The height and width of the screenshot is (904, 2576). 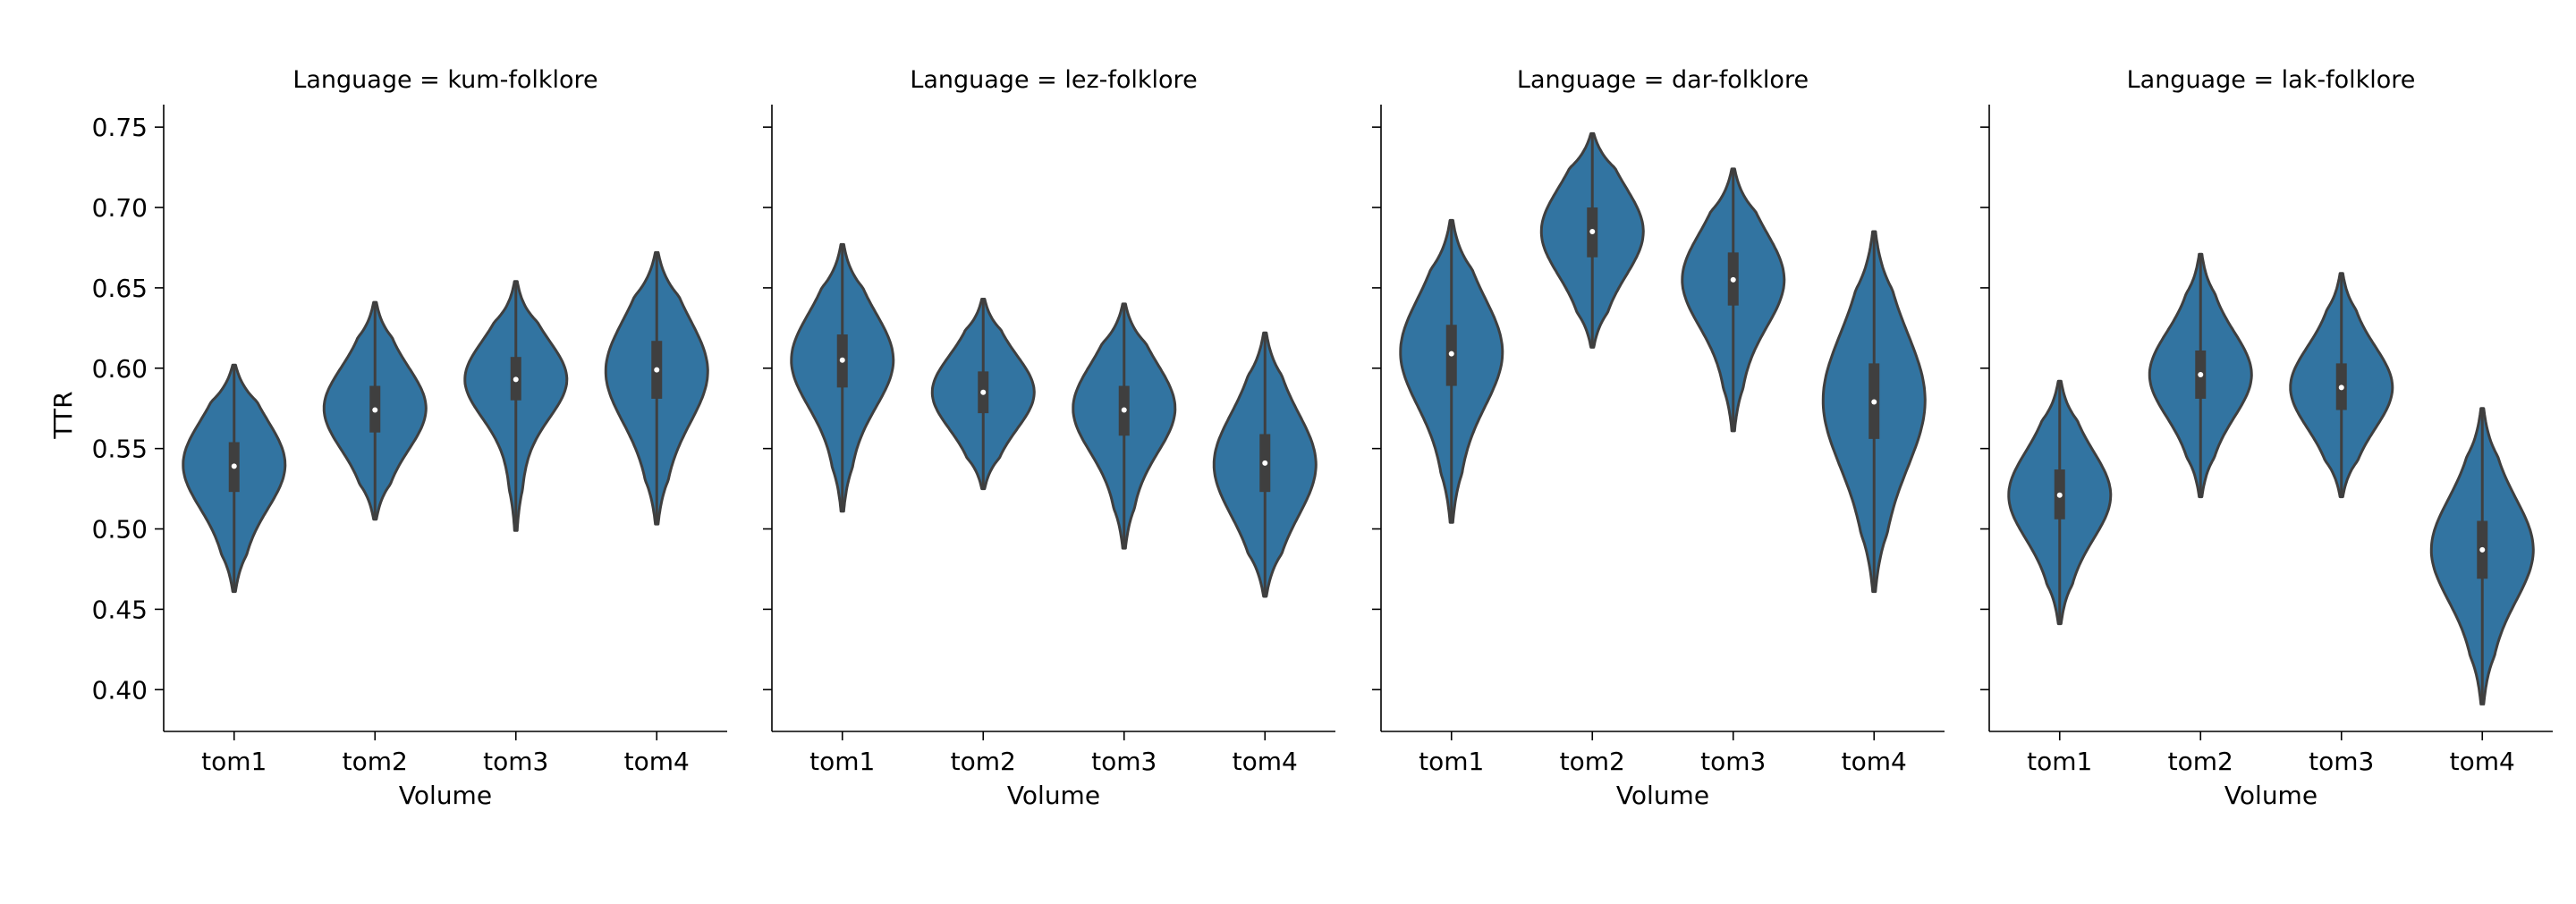 What do you see at coordinates (1053, 80) in the screenshot?
I see `panel-title: Language = lez-folklore` at bounding box center [1053, 80].